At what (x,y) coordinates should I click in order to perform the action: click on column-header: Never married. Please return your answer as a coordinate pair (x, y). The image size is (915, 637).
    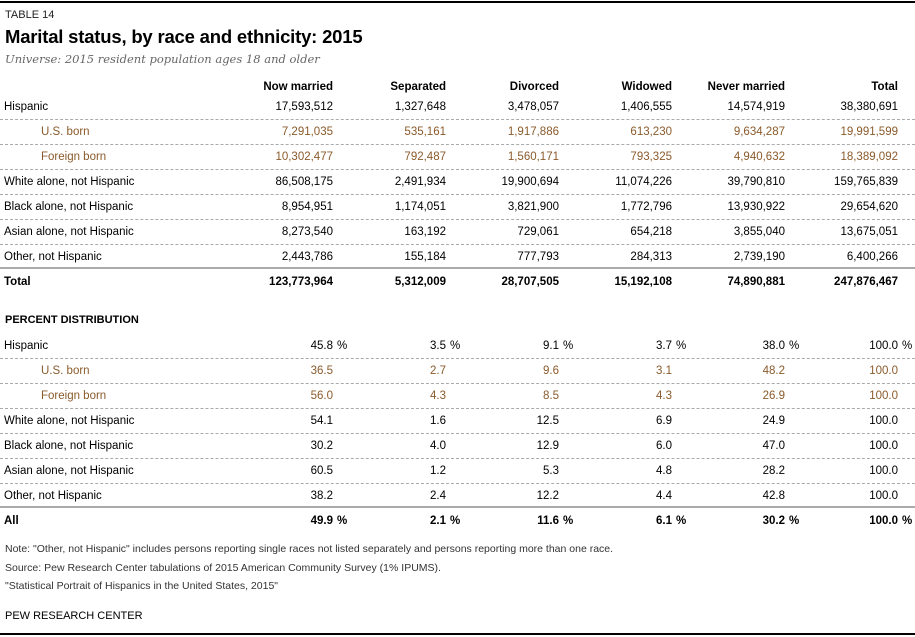
    Looking at the image, I should click on (746, 86).